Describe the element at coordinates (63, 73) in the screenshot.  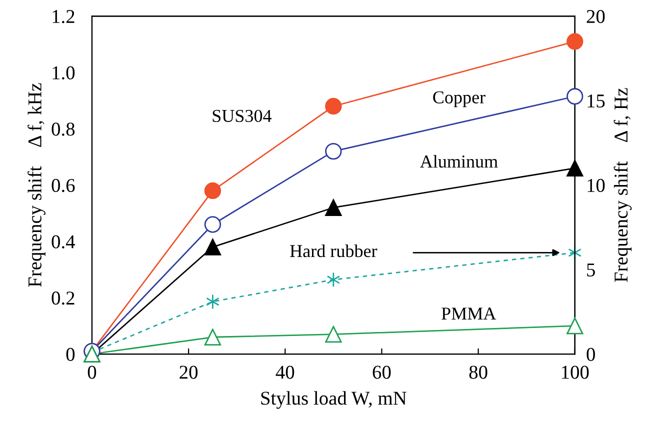
I see `y-tick-label: 1.0` at that location.